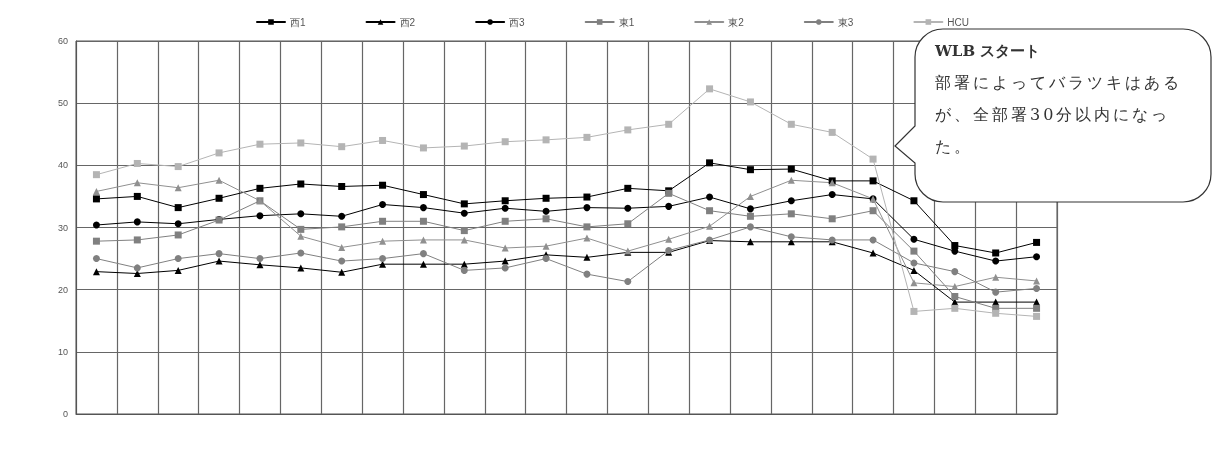 The image size is (1225, 450). Describe the element at coordinates (62, 351) in the screenshot. I see `y-tick-label: 10` at that location.